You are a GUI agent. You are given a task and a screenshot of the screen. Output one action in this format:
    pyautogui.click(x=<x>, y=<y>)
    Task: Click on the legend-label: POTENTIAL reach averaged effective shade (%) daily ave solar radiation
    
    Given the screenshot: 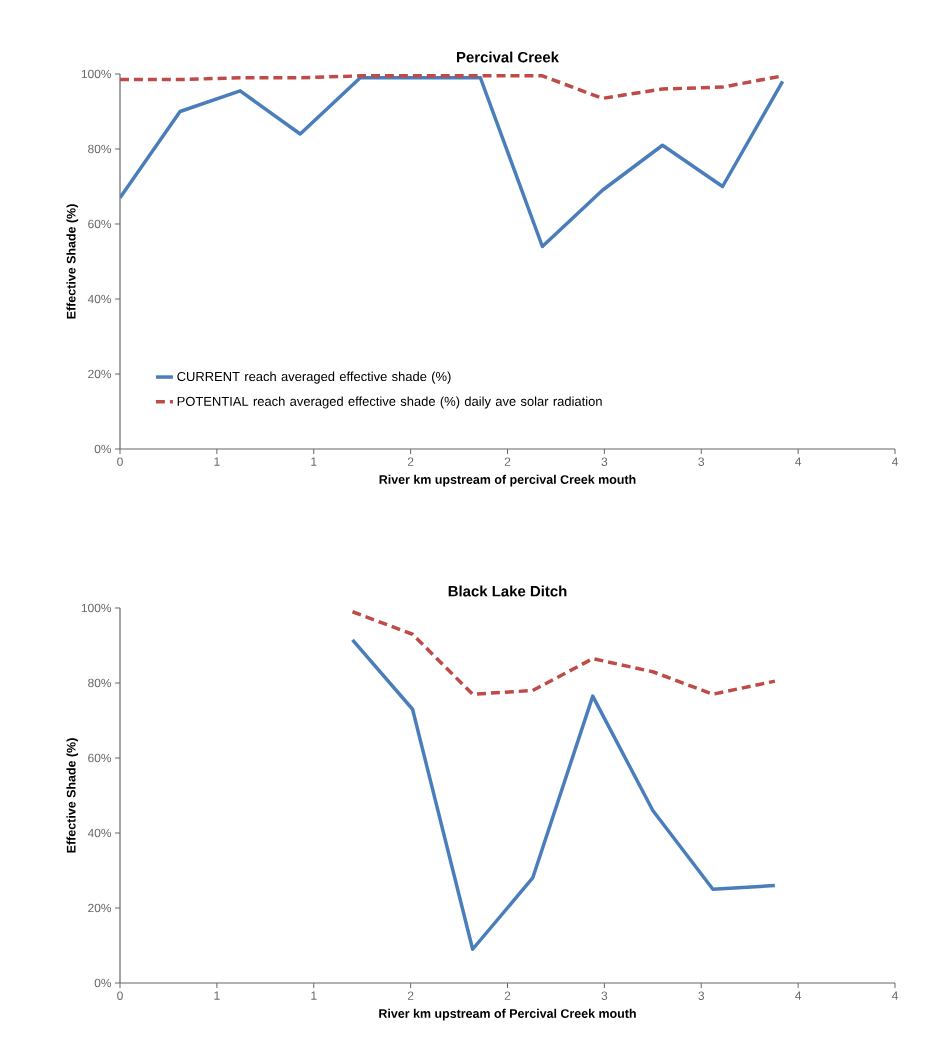 What is the action you would take?
    pyautogui.click(x=389, y=402)
    